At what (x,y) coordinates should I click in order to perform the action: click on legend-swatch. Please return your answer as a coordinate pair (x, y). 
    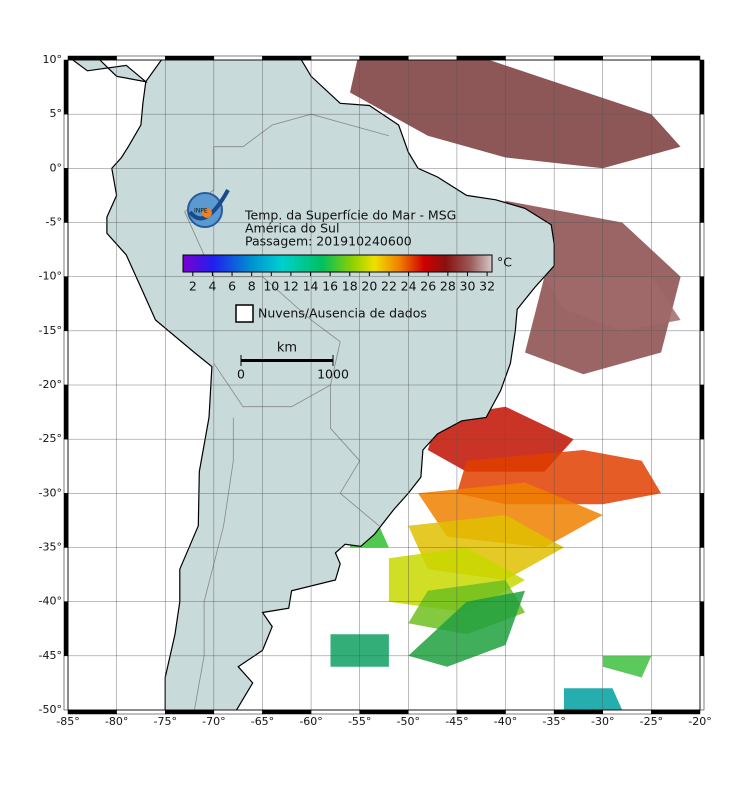
    Looking at the image, I should click on (244, 313).